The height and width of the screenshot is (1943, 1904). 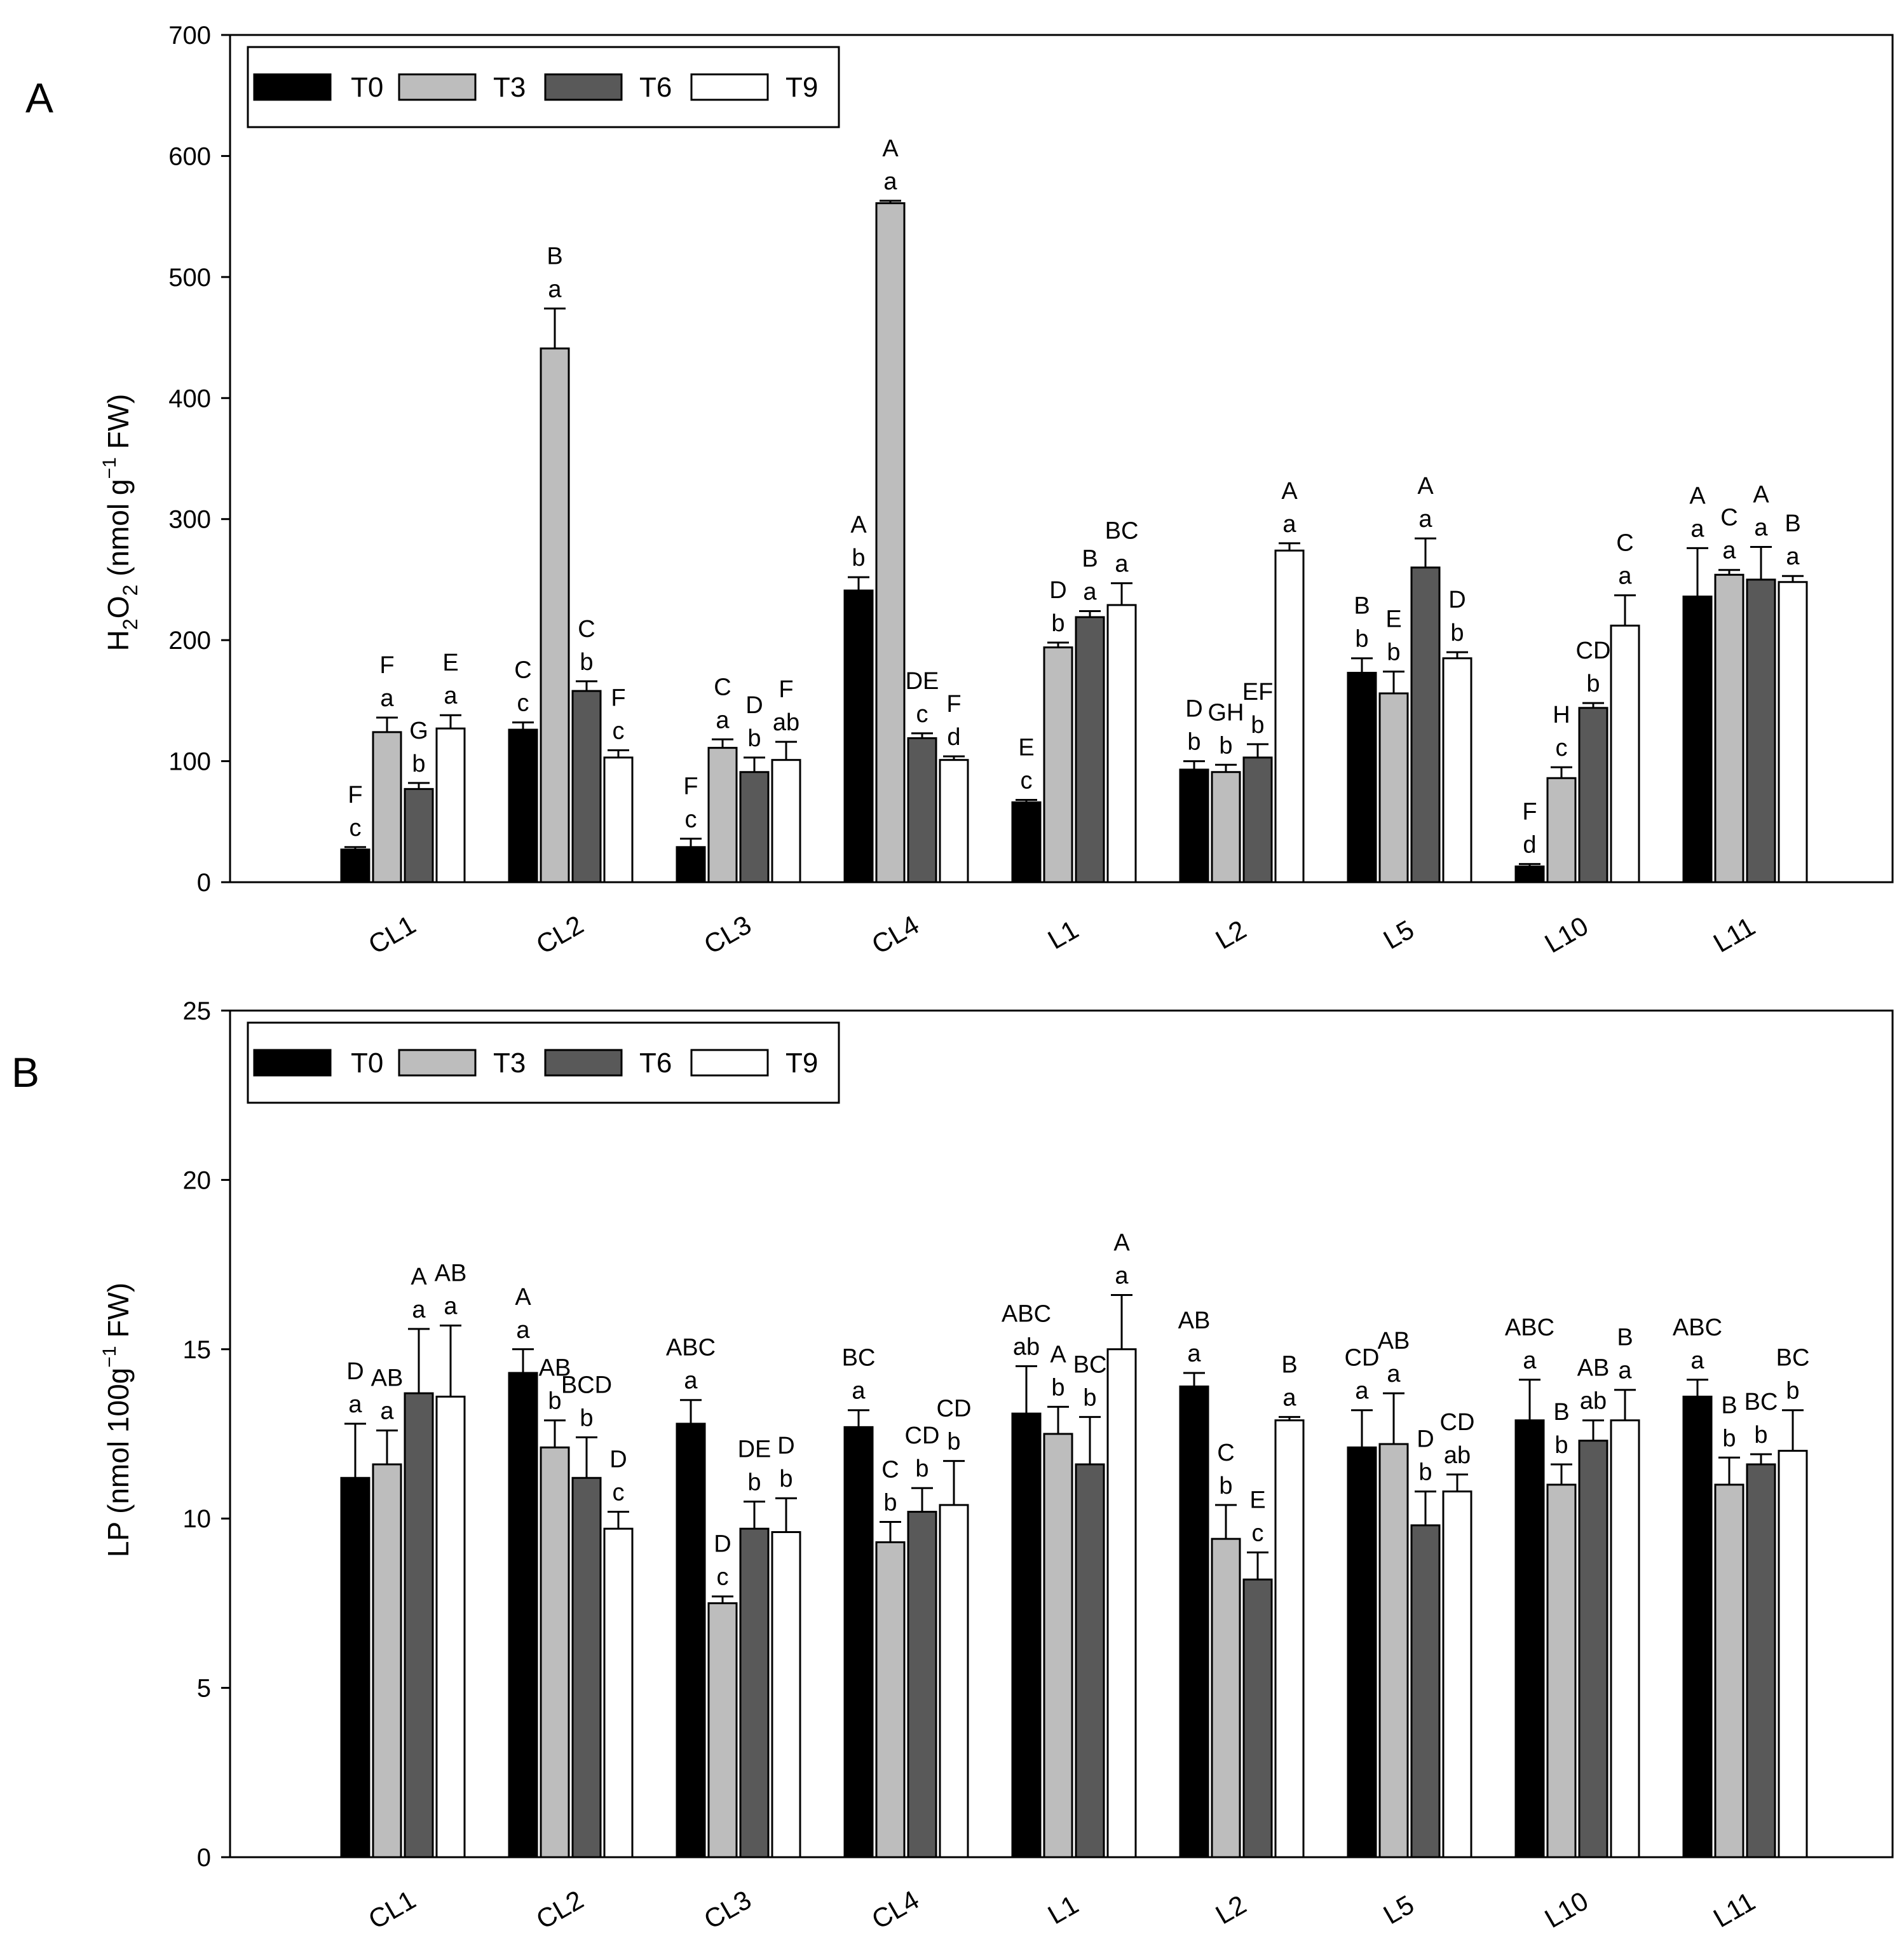 What do you see at coordinates (1194, 1621) in the screenshot?
I see `panel-b-bar-L2-T0` at bounding box center [1194, 1621].